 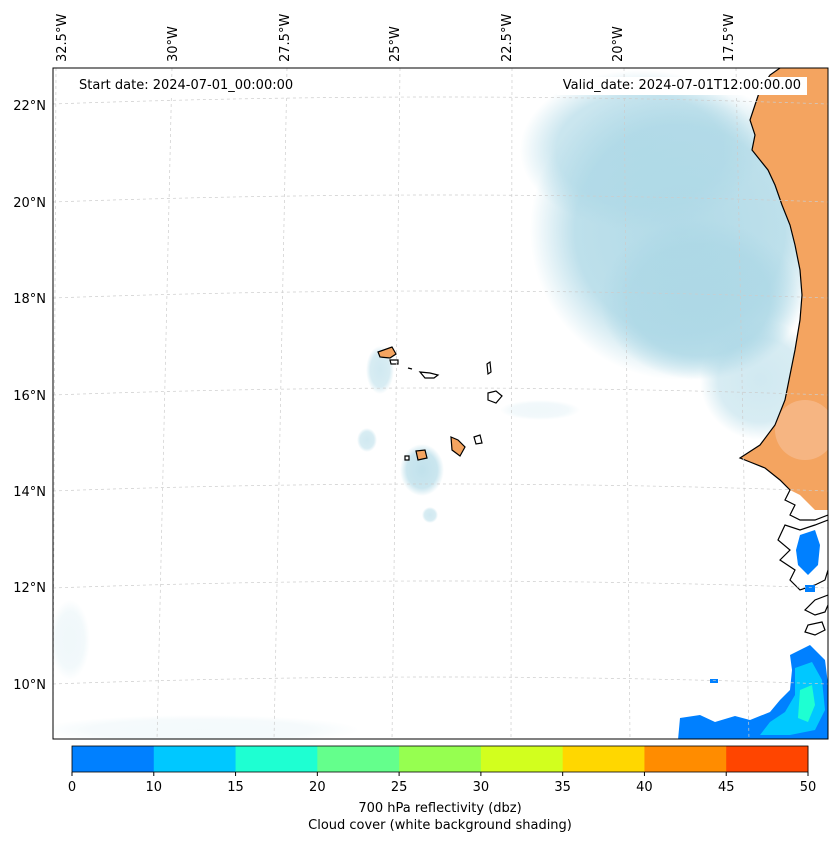 What do you see at coordinates (29, 588) in the screenshot?
I see `lat-label: 12°N` at bounding box center [29, 588].